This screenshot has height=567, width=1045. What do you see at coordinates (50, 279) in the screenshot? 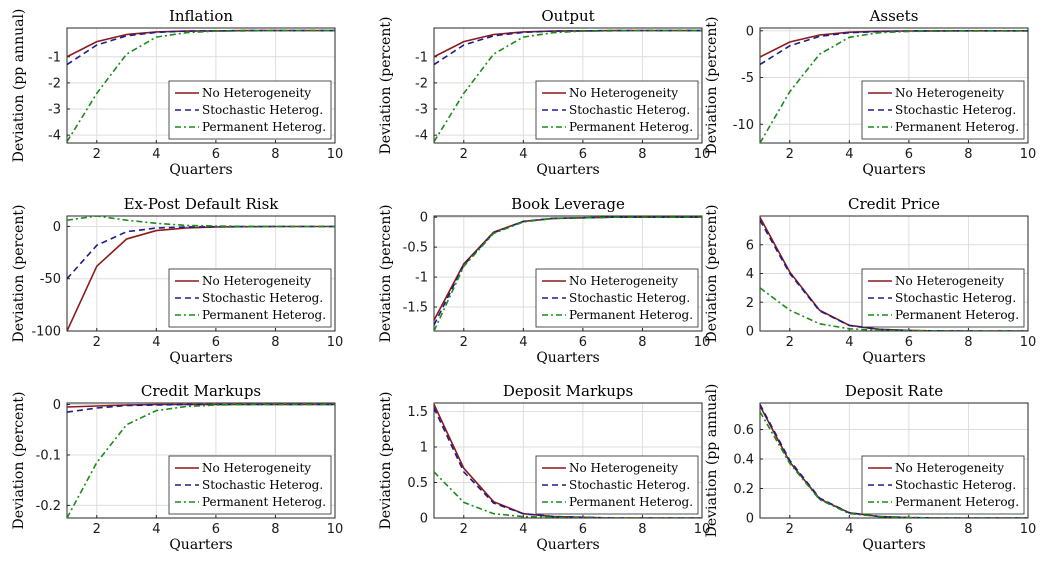
I see `y-tick-label: -50` at bounding box center [50, 279].